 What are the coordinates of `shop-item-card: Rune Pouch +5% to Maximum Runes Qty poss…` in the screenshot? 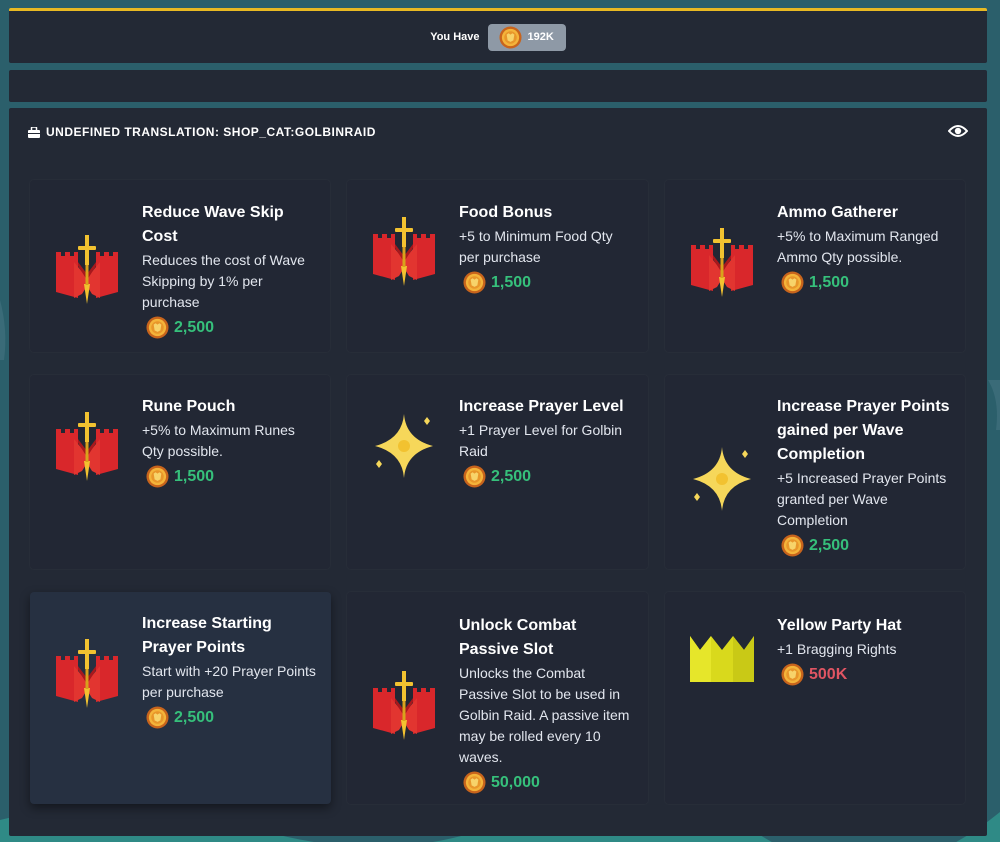 It's located at (180, 472).